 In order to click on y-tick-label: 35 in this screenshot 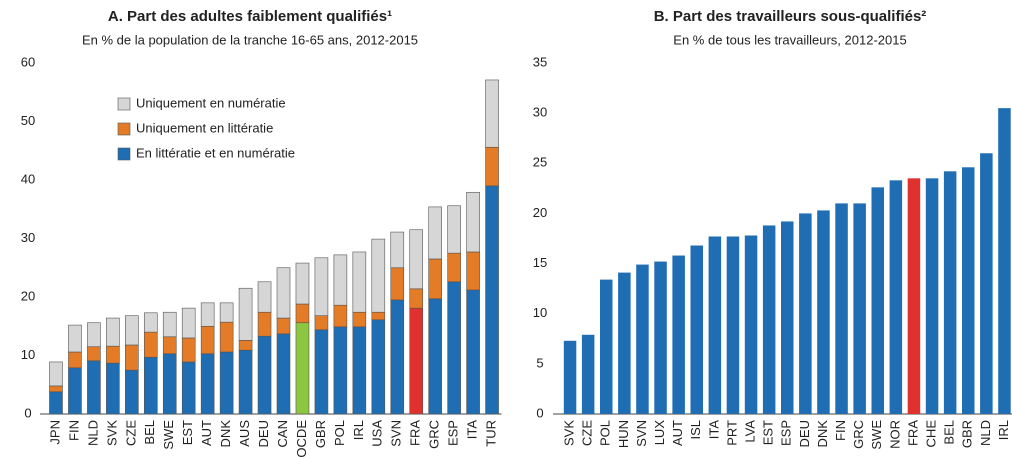, I will do `click(540, 61)`.